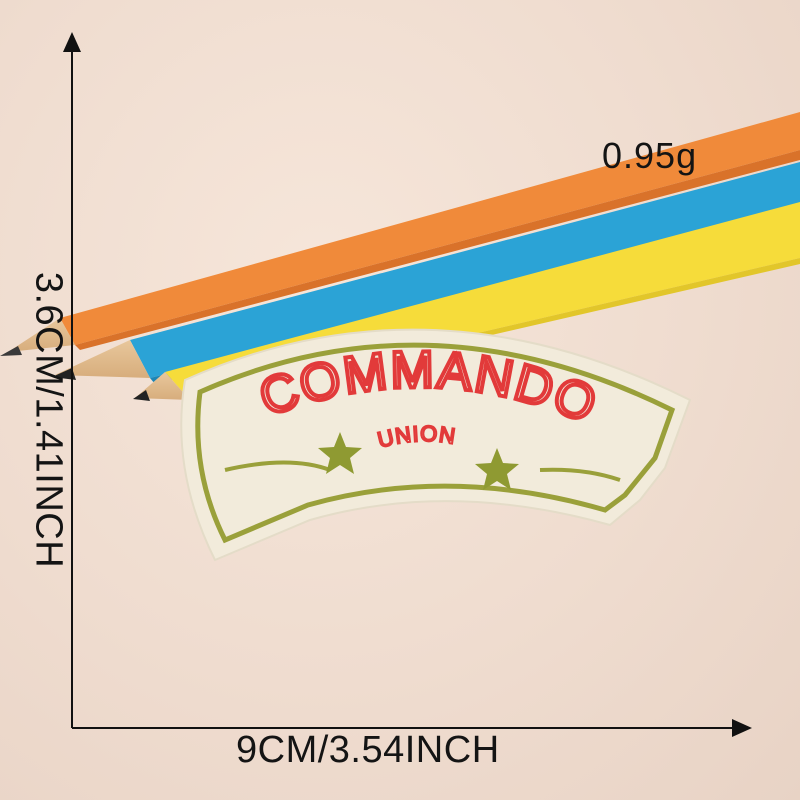  What do you see at coordinates (48, 420) in the screenshot?
I see `height-label: 3.6CM/1.41INCH` at bounding box center [48, 420].